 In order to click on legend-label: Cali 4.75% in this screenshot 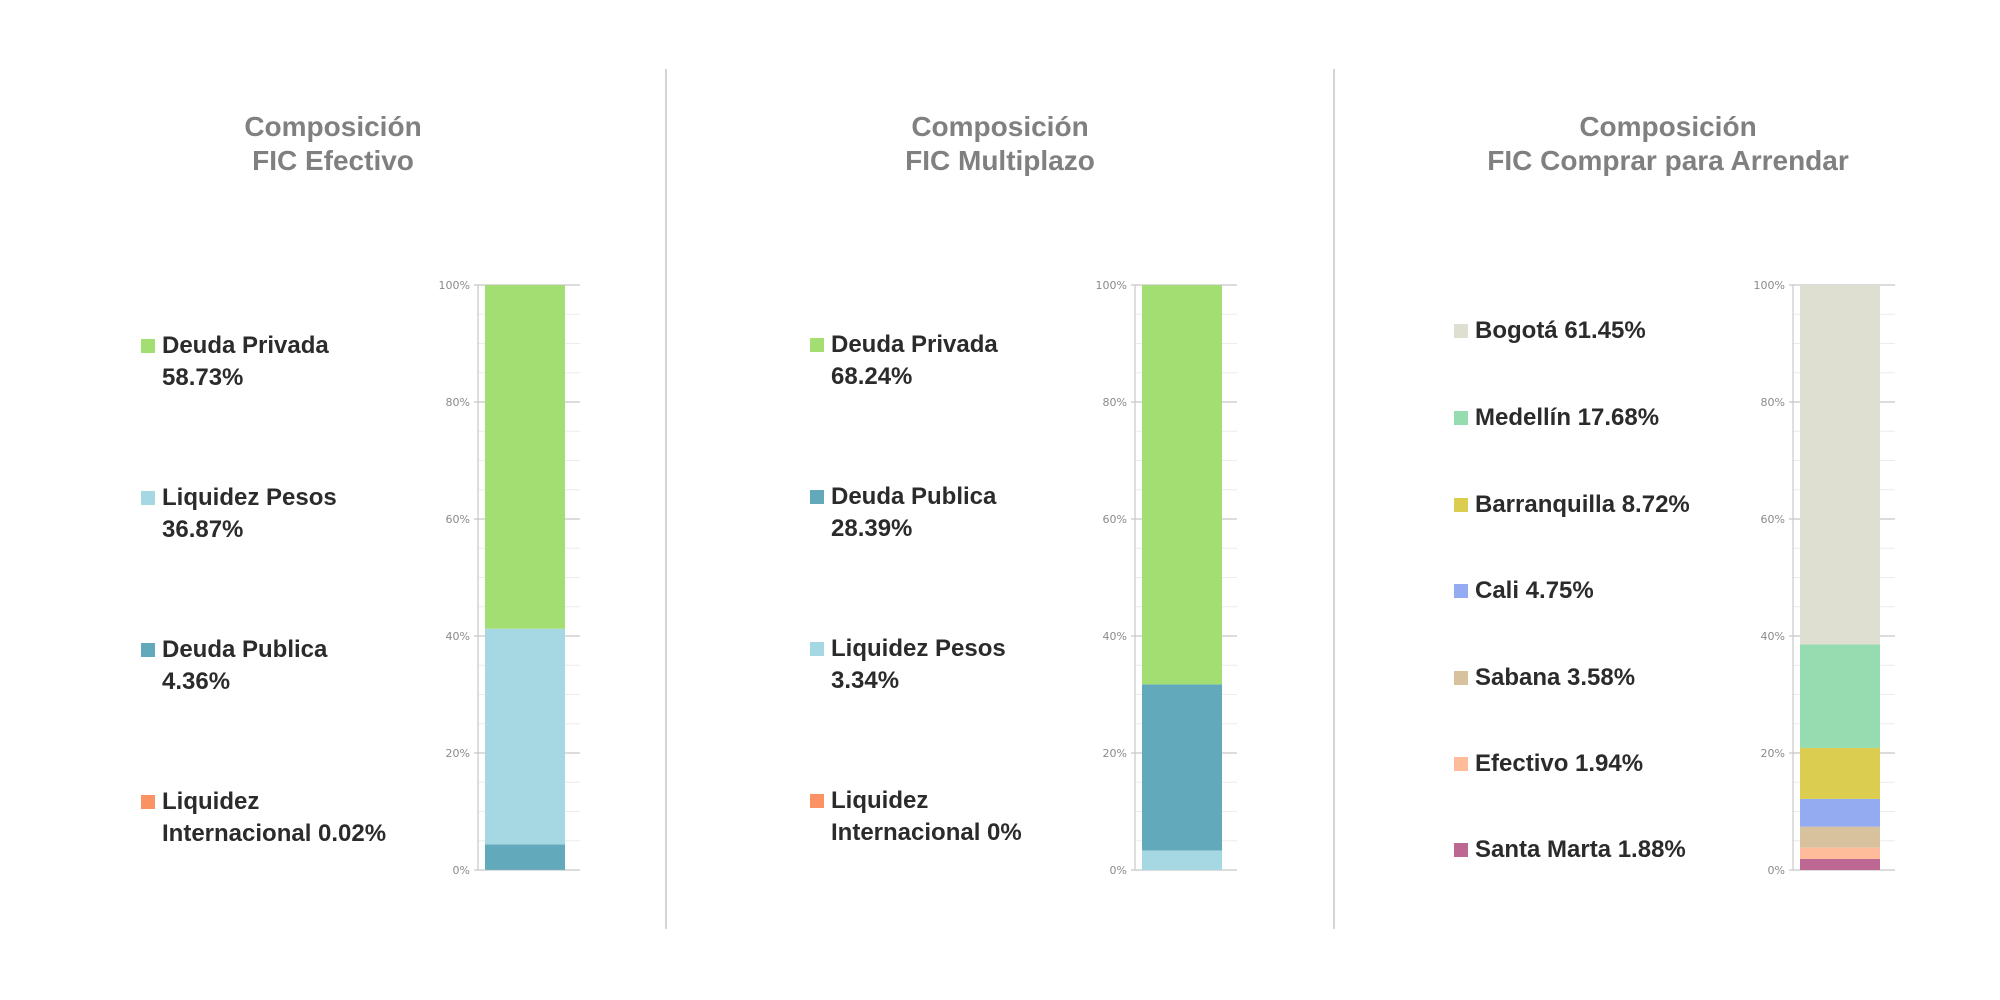, I will do `click(1534, 590)`.